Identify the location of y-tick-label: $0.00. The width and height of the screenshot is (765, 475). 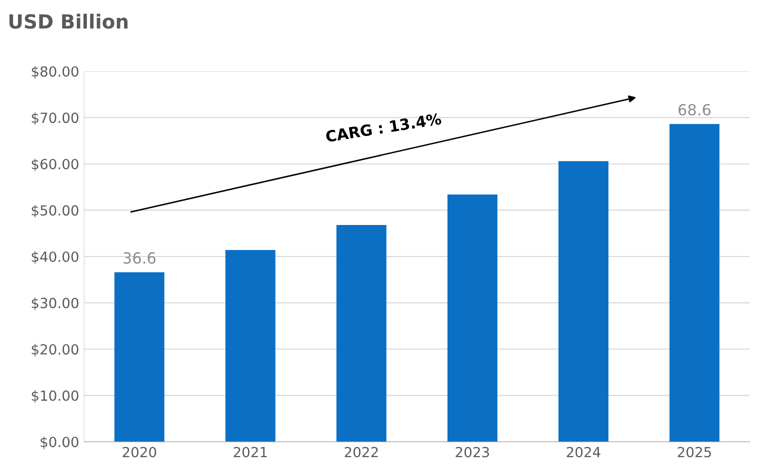
(59, 443).